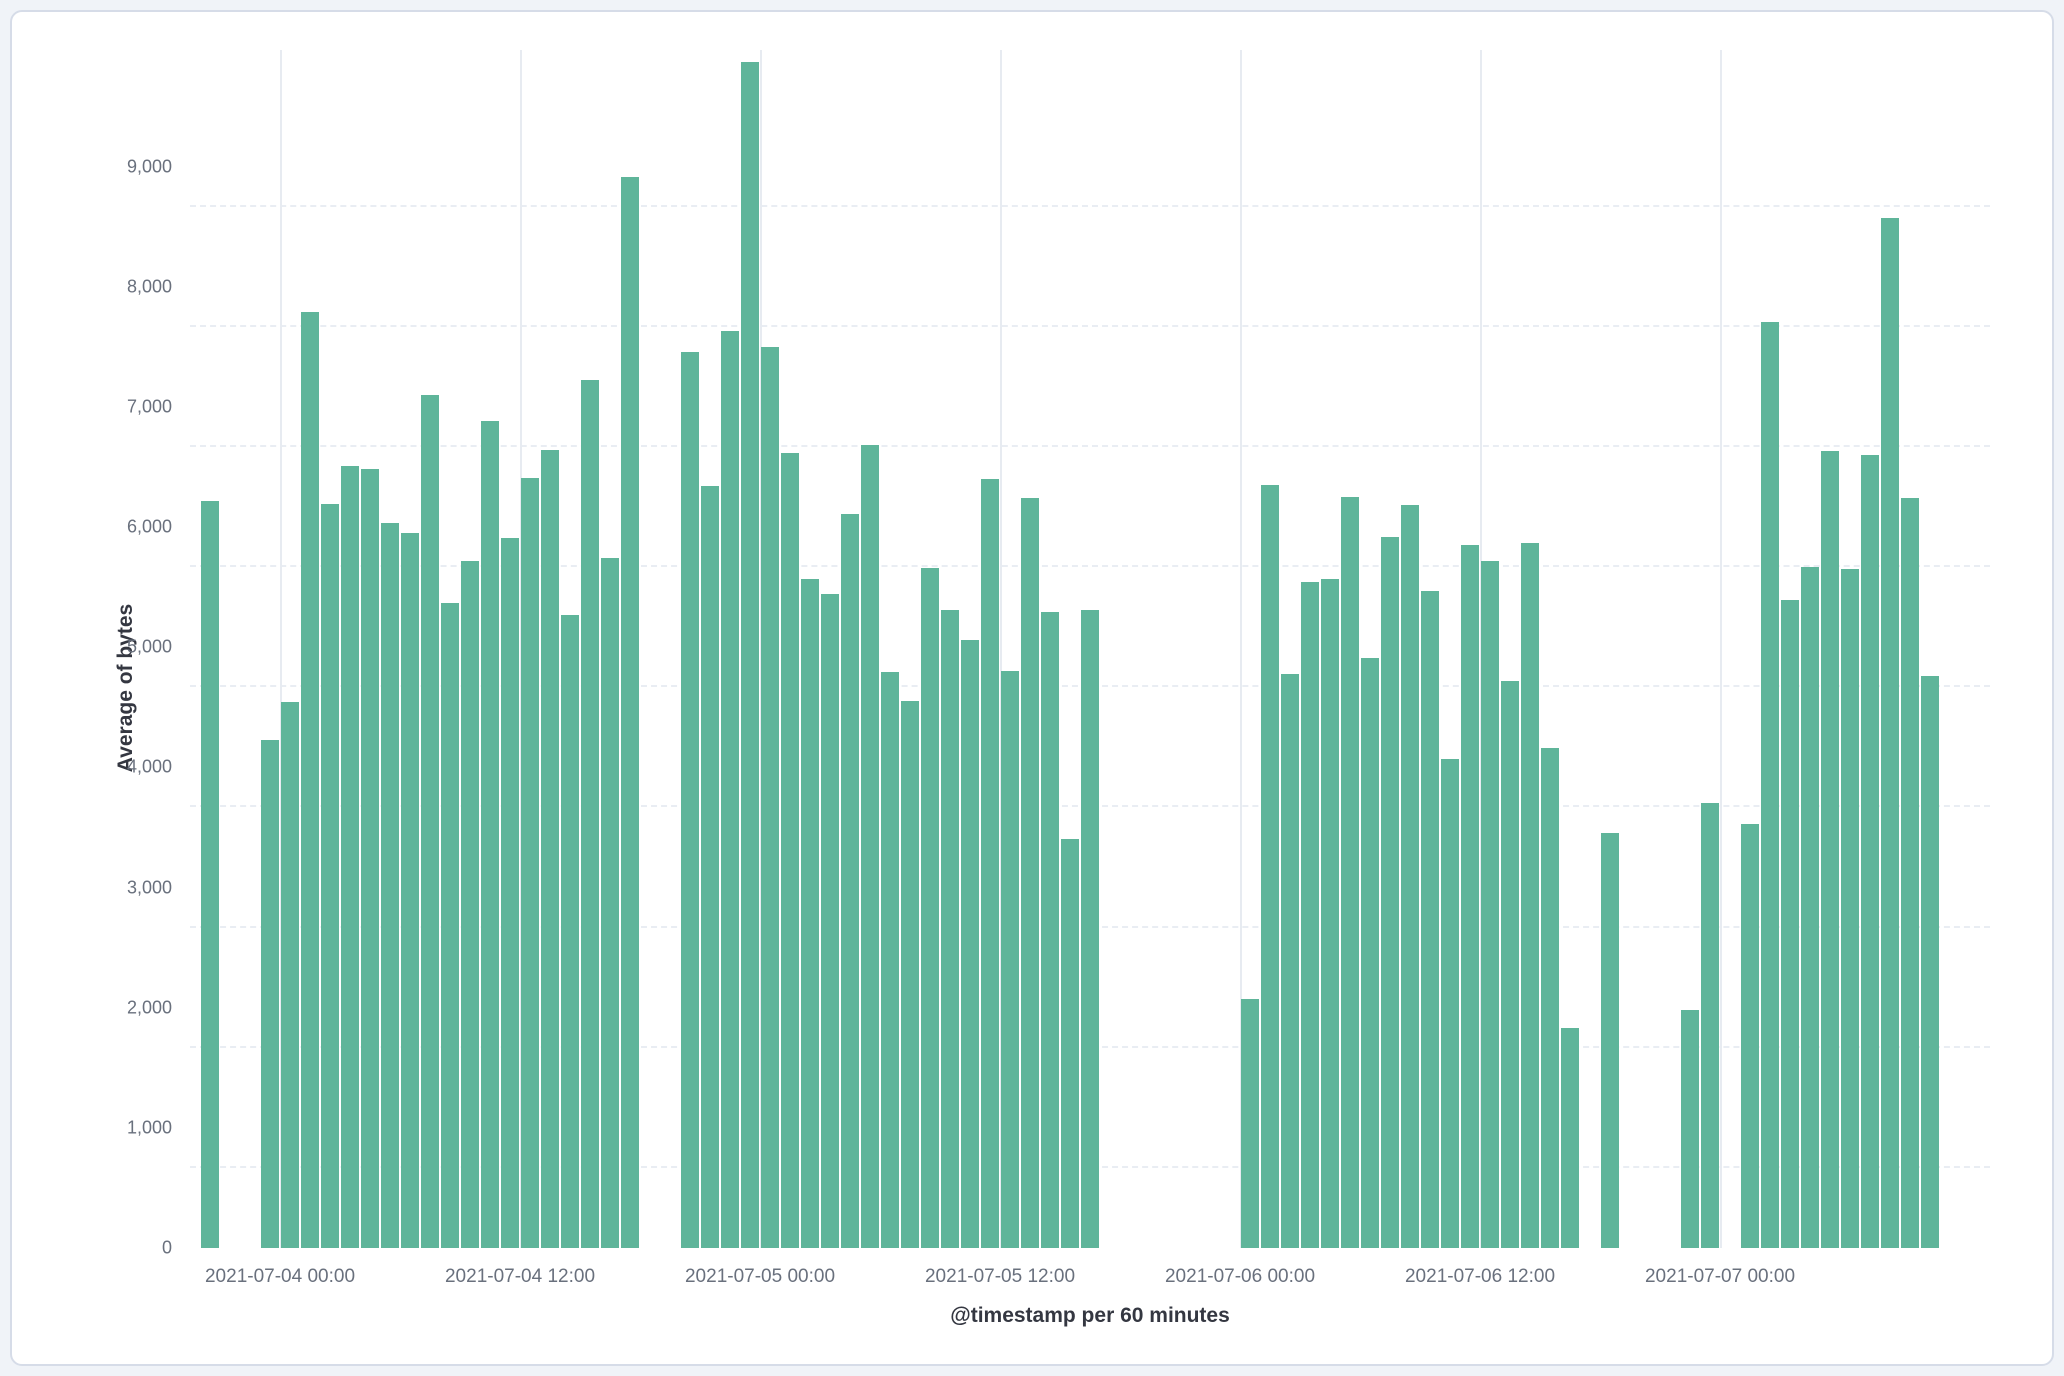  I want to click on y-axis-title: Average of bytes, so click(126, 688).